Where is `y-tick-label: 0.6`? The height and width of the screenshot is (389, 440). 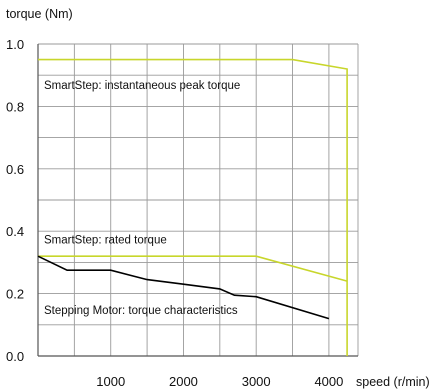
y-tick-label: 0.6 is located at coordinates (15, 169).